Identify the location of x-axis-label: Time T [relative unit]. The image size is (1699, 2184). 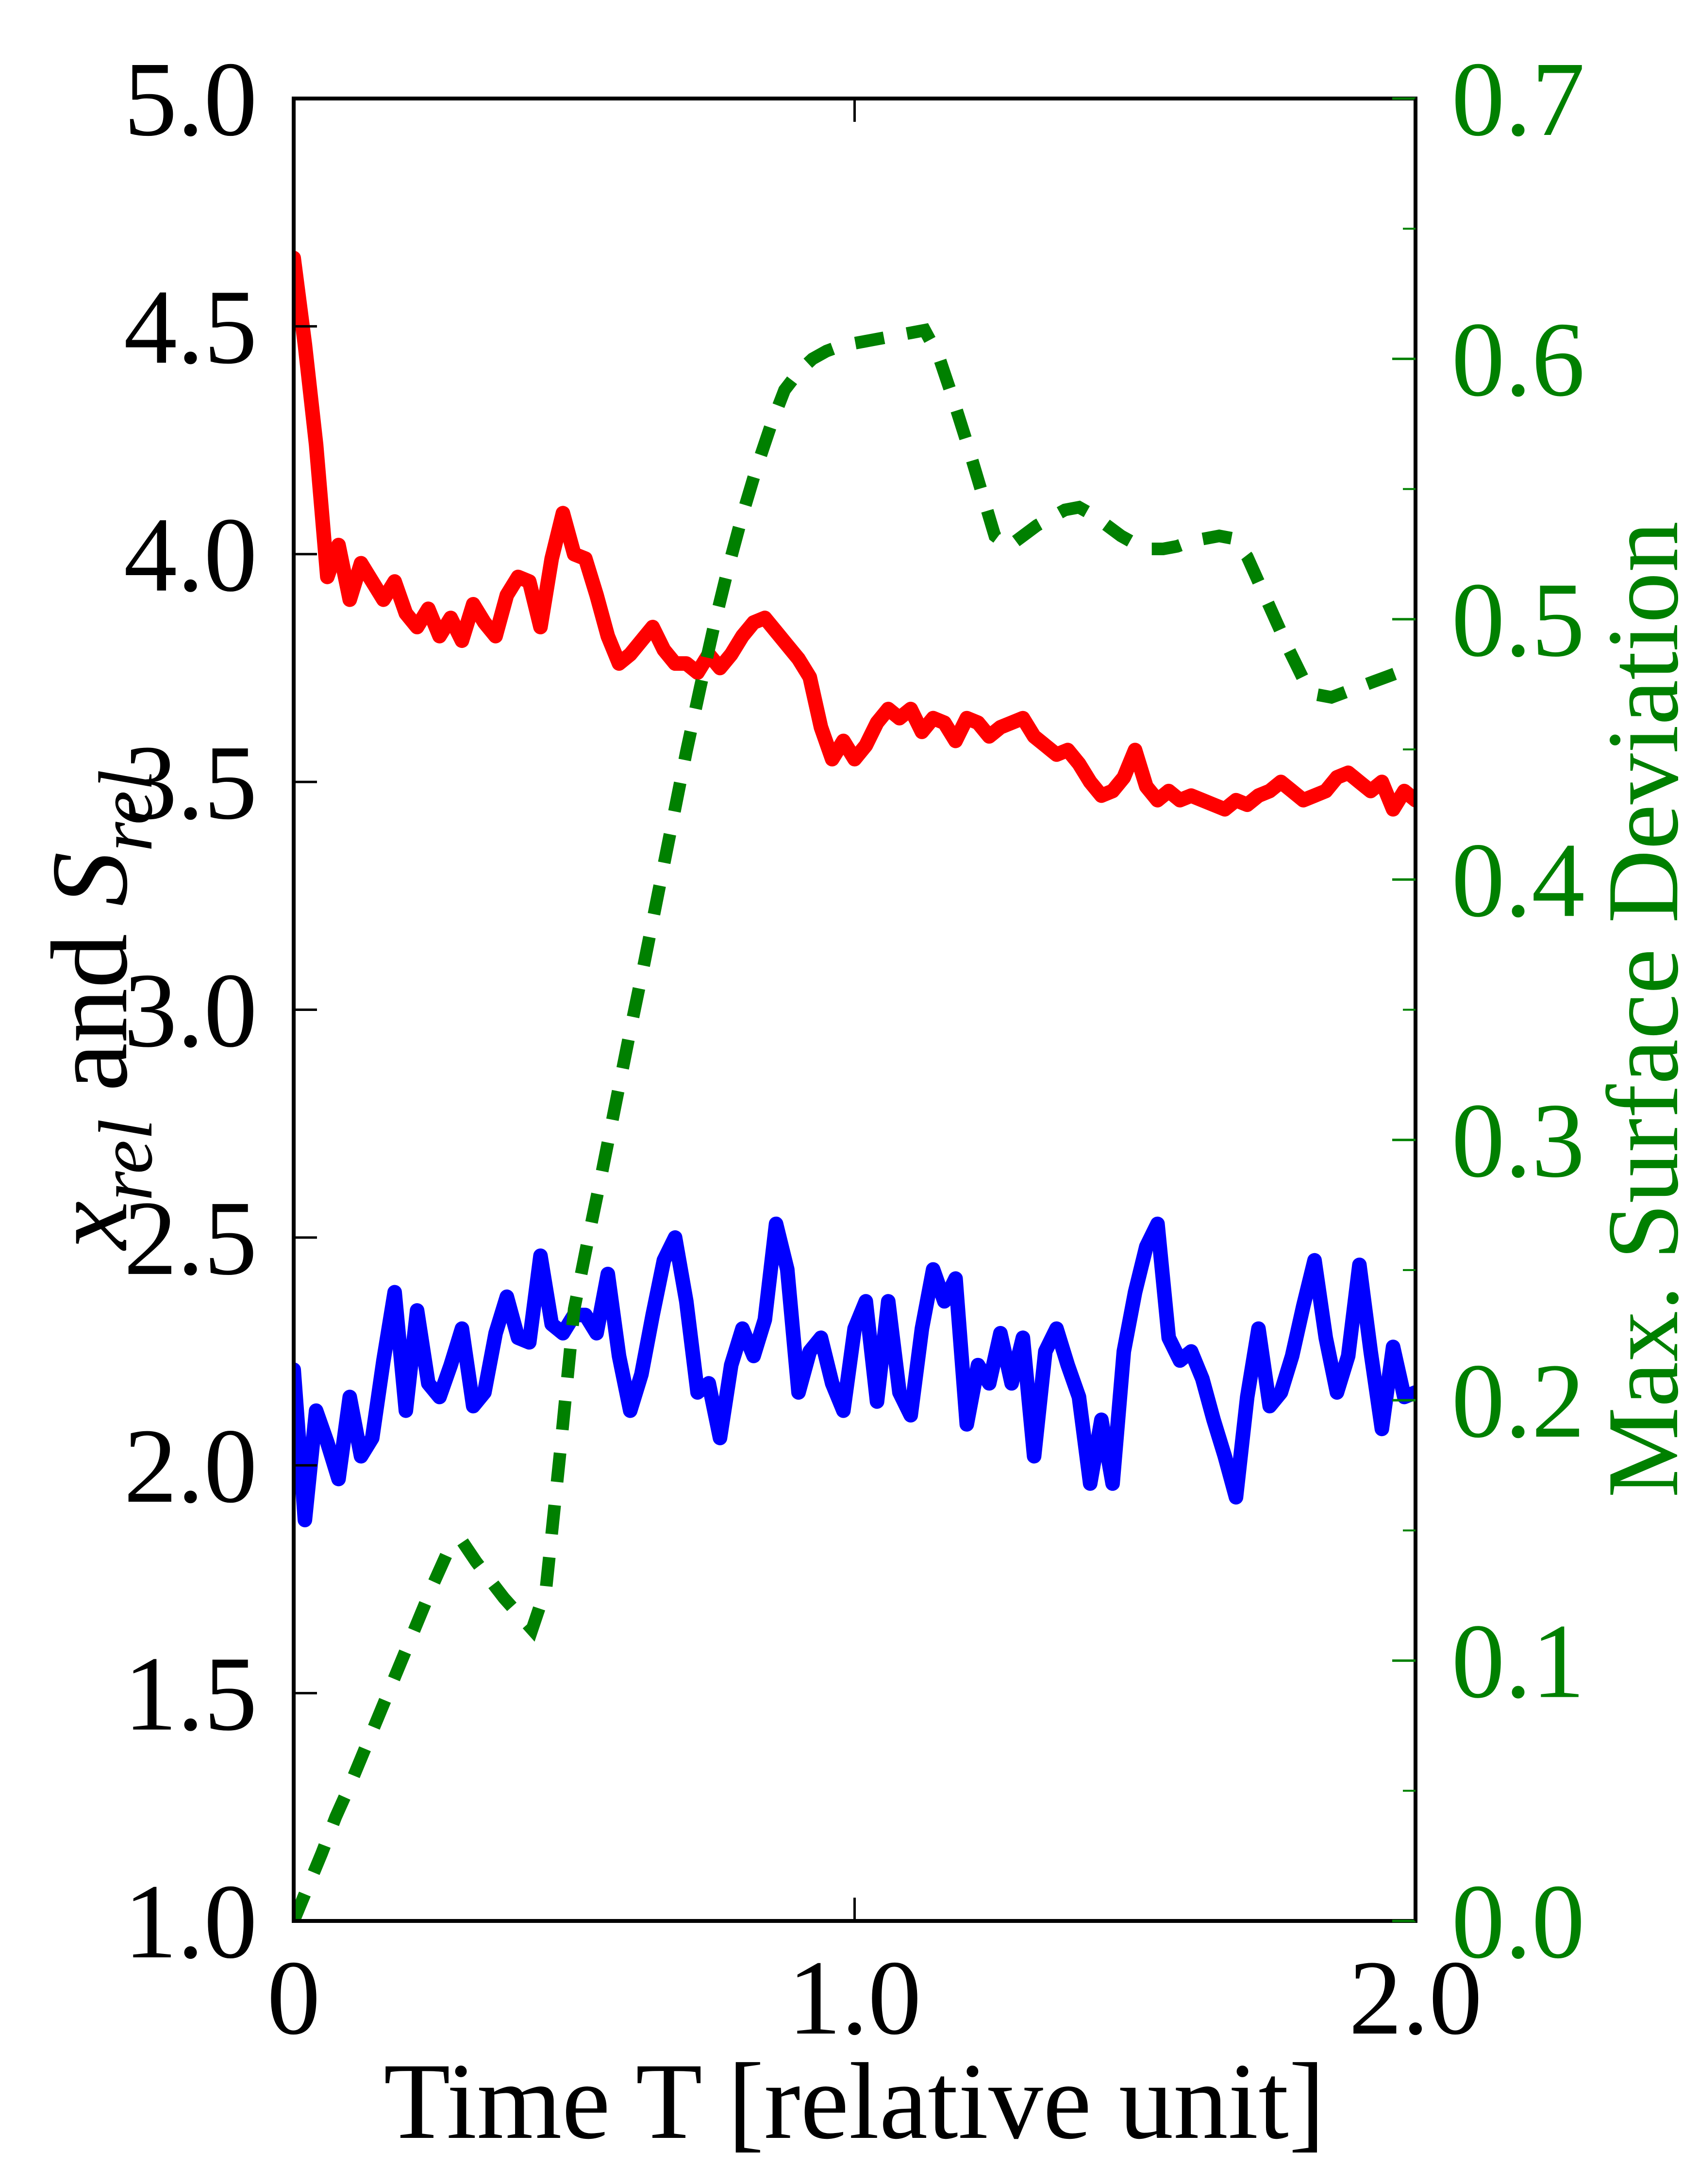
(854, 2101).